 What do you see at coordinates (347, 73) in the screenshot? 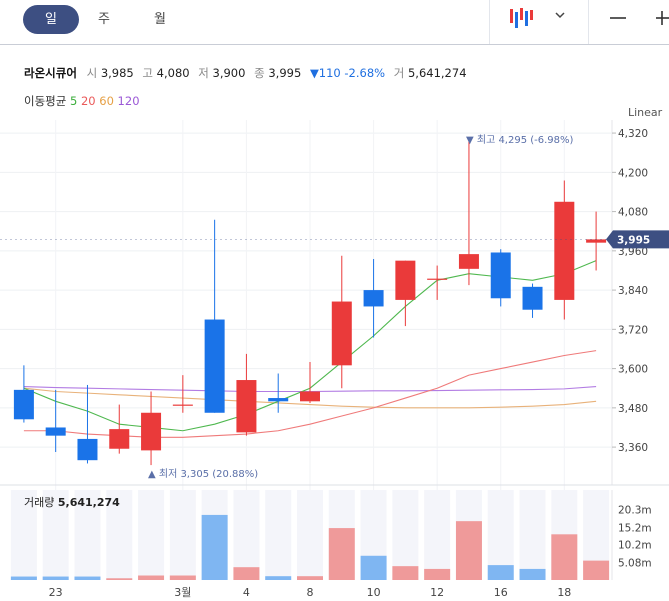
I see `change-value: ▼110 -2.68%` at bounding box center [347, 73].